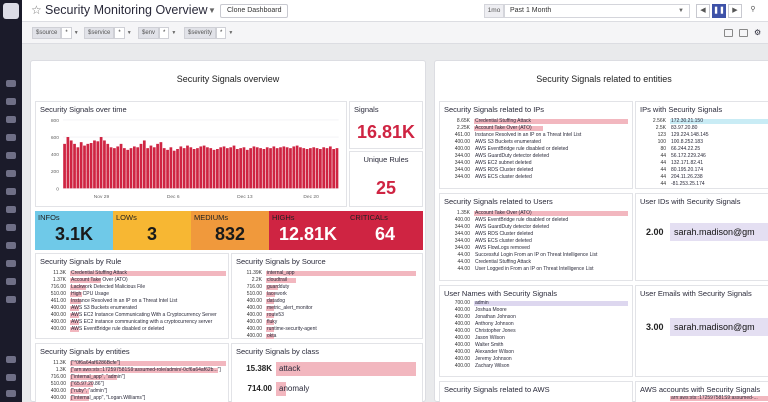 The image size is (768, 402). I want to click on favorite-star-icon: ☆, so click(36, 10).